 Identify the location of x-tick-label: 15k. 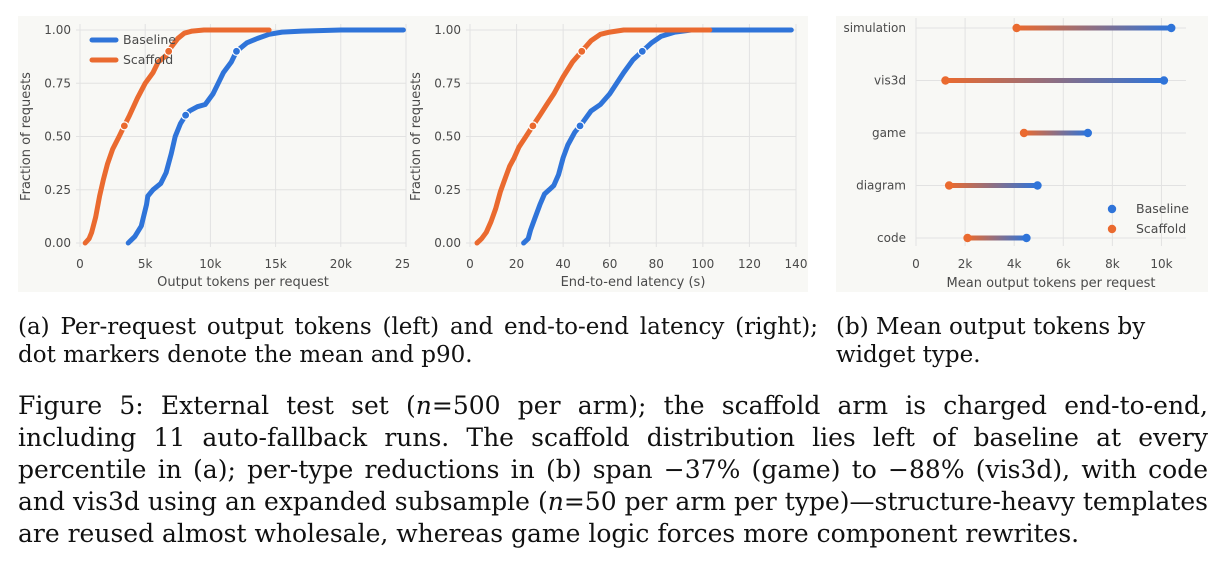
(275, 264).